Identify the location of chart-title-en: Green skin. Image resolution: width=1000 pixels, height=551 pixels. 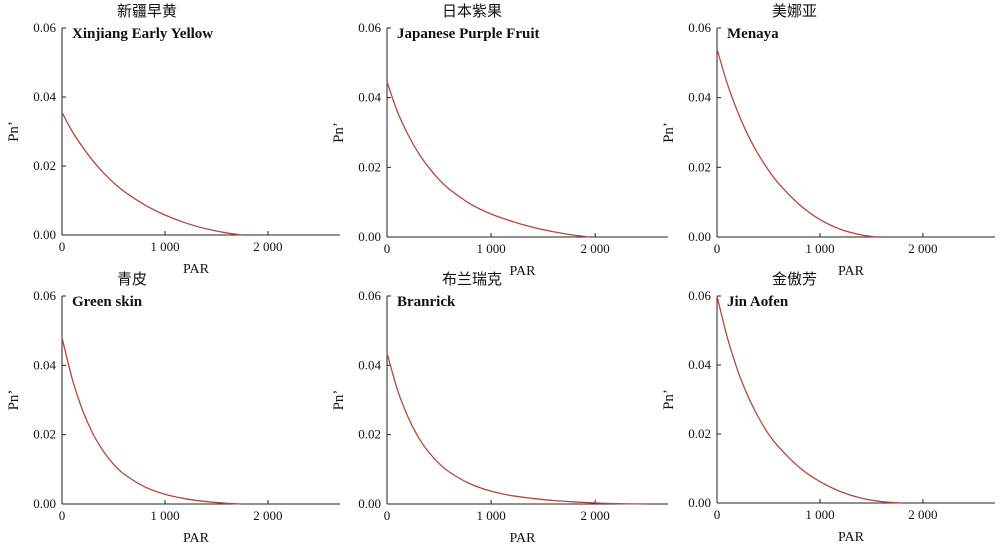
(107, 302).